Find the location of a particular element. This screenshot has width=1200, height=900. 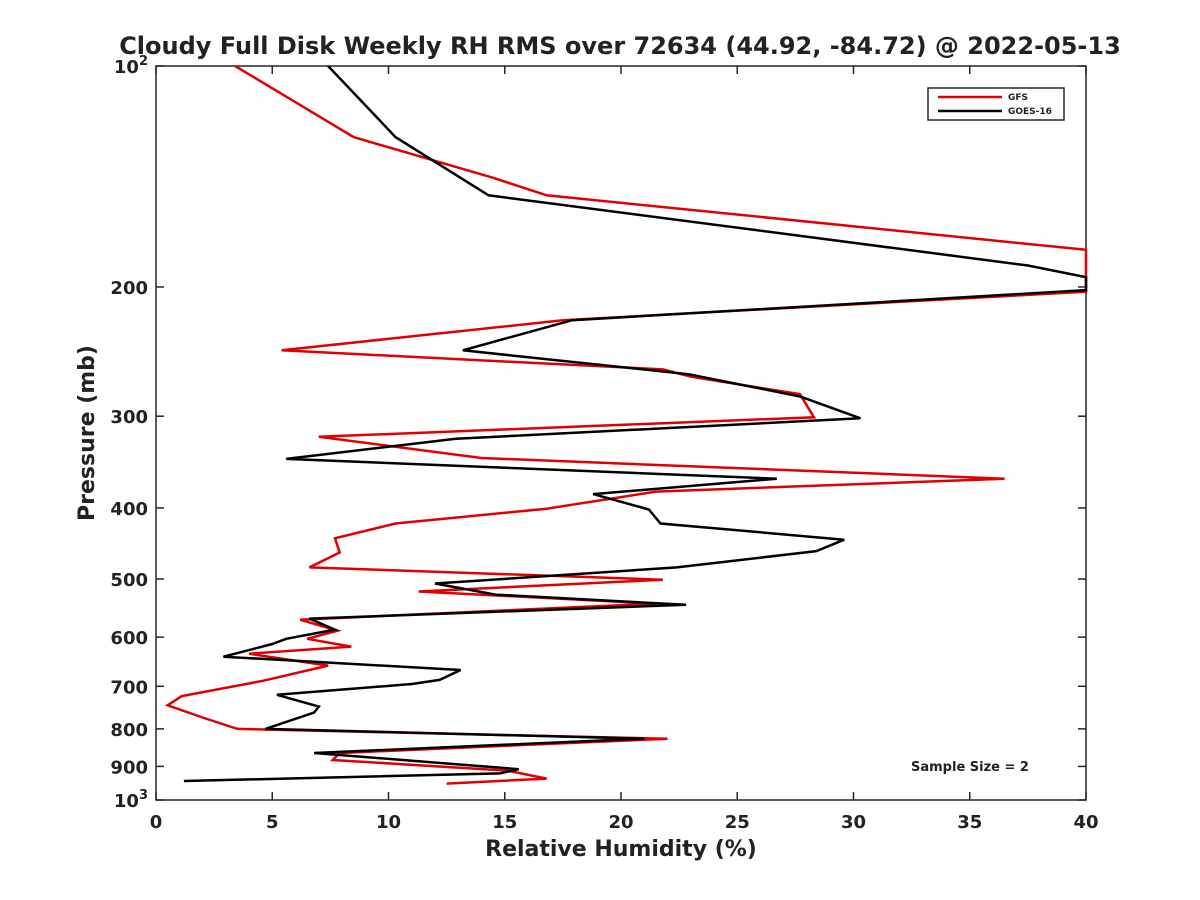

x-tick-label: 0 is located at coordinates (156, 822).